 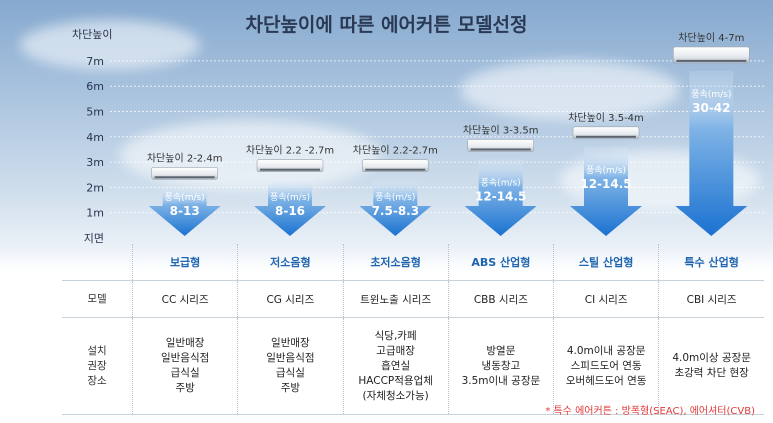 What do you see at coordinates (605, 299) in the screenshot?
I see `model-cell: CI 시리즈` at bounding box center [605, 299].